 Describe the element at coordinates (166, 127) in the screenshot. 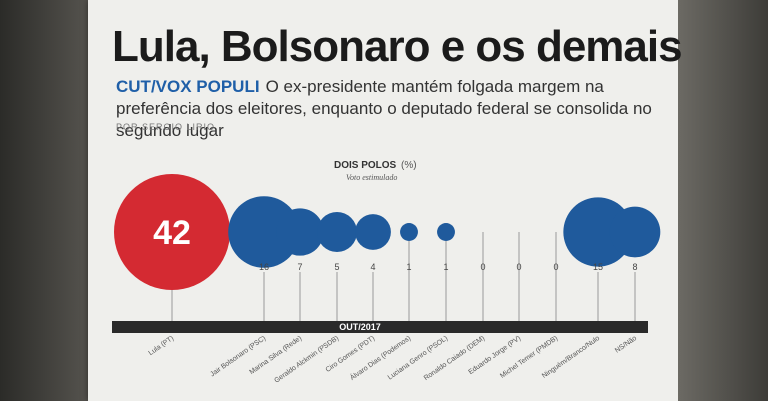

I see `byline: POR SERGIO LIRIO` at that location.